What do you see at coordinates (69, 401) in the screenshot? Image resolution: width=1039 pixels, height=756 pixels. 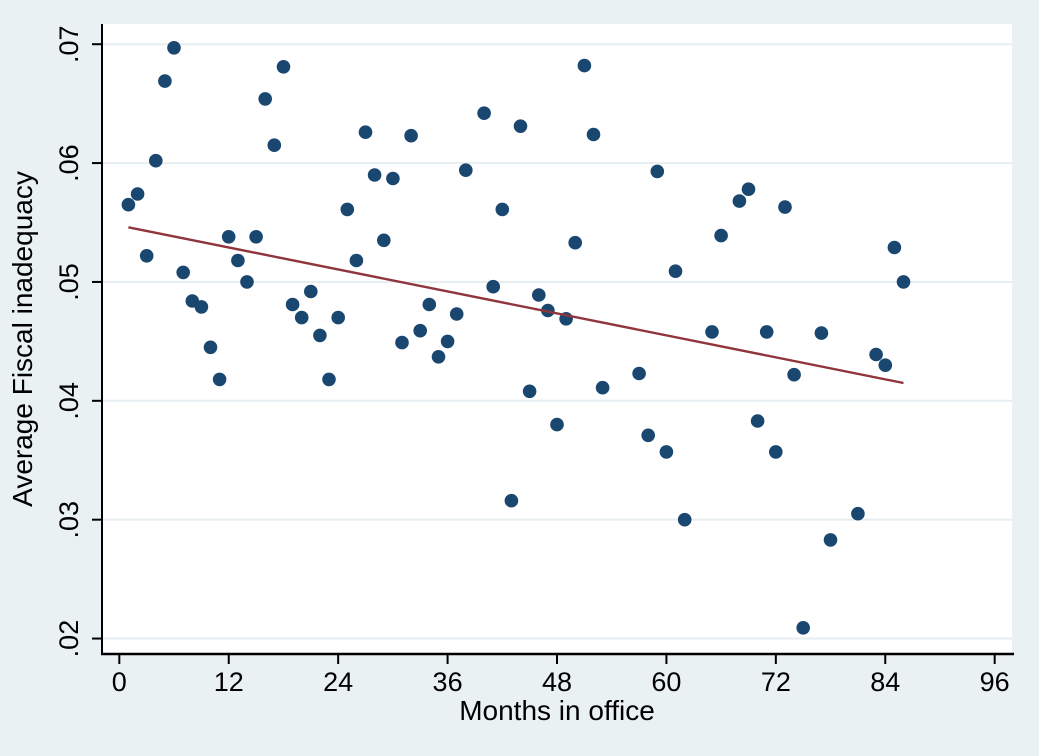 I see `y-tick-label: .04` at bounding box center [69, 401].